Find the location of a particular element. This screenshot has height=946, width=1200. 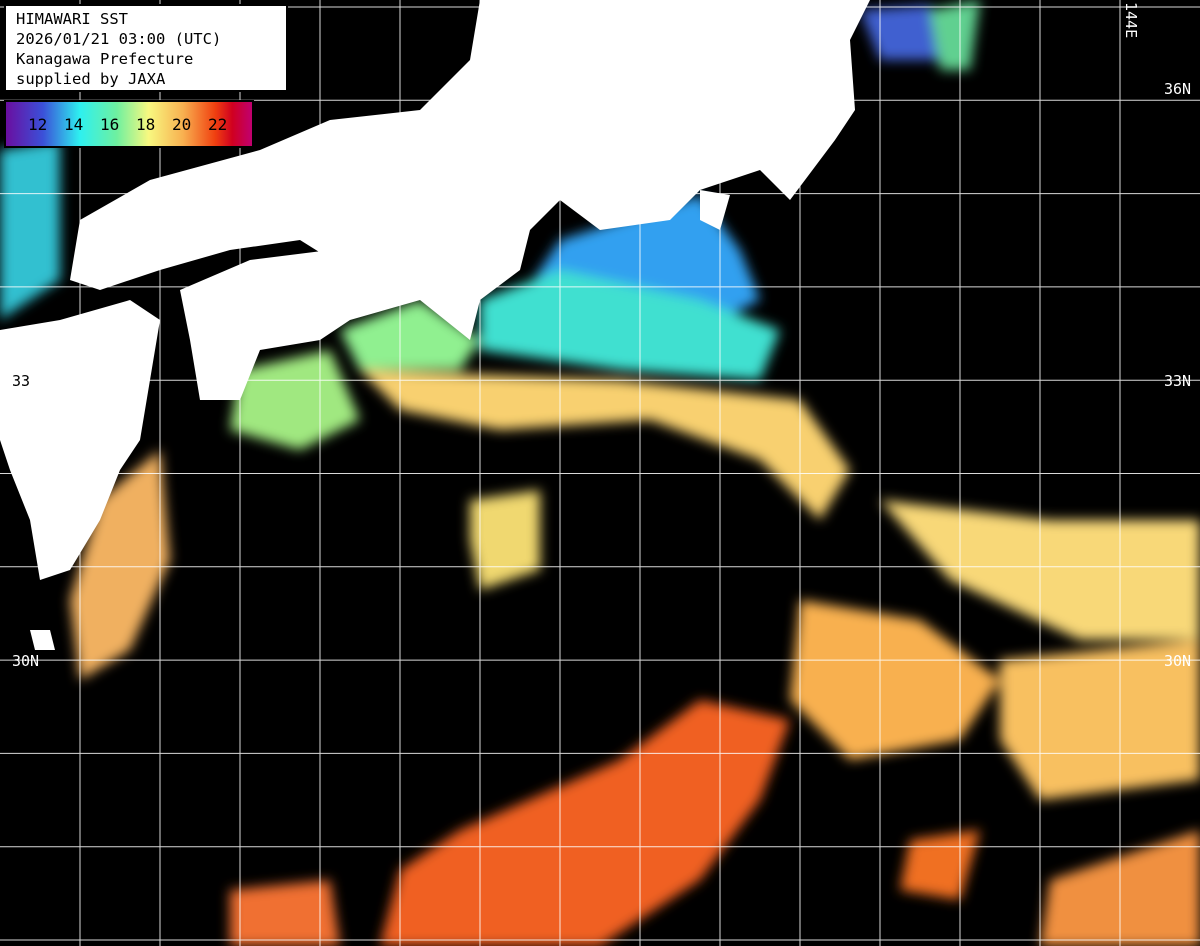

sst-patch-tl is located at coordinates (30, 230).